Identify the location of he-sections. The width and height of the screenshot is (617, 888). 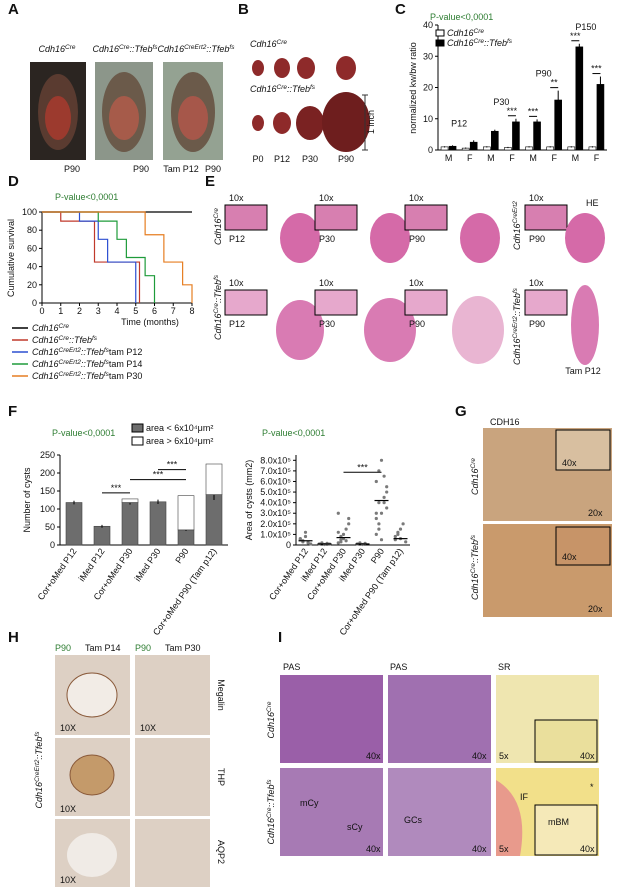
(414, 284).